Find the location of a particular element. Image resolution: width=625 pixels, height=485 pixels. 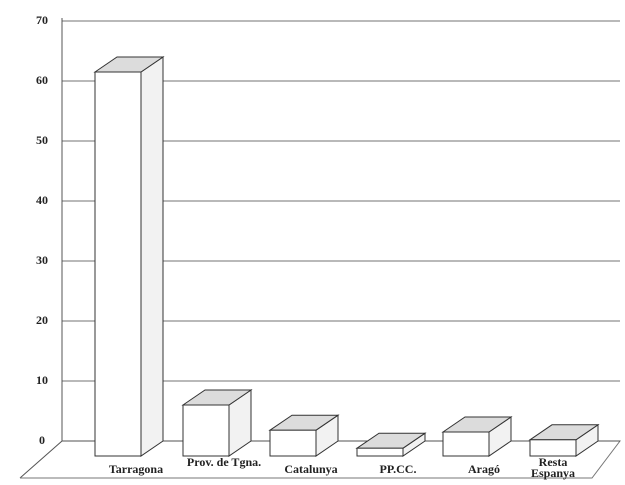

axis is located at coordinates (41, 248).